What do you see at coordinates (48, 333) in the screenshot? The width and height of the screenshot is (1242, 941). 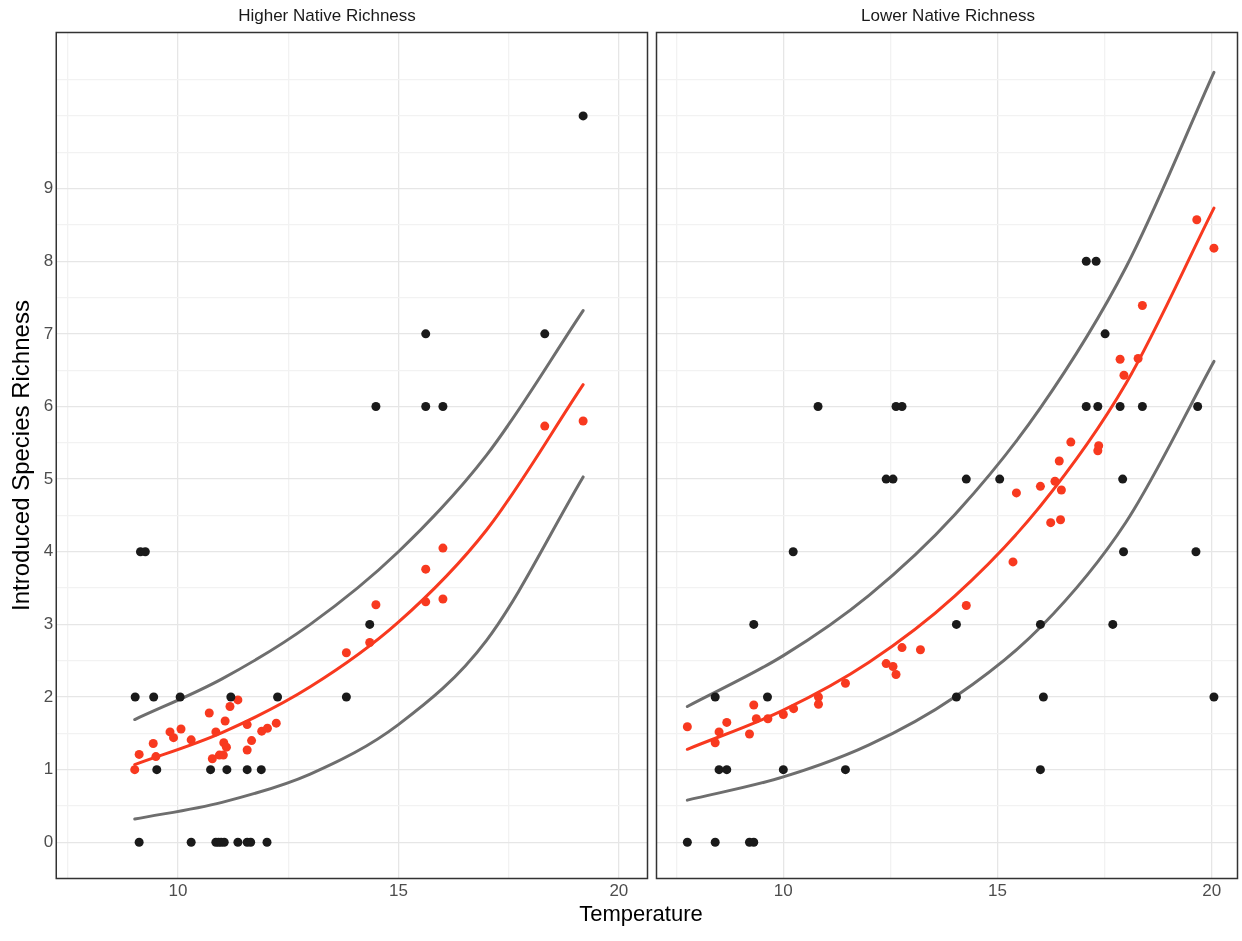 I see `y-tick-label: 7` at bounding box center [48, 333].